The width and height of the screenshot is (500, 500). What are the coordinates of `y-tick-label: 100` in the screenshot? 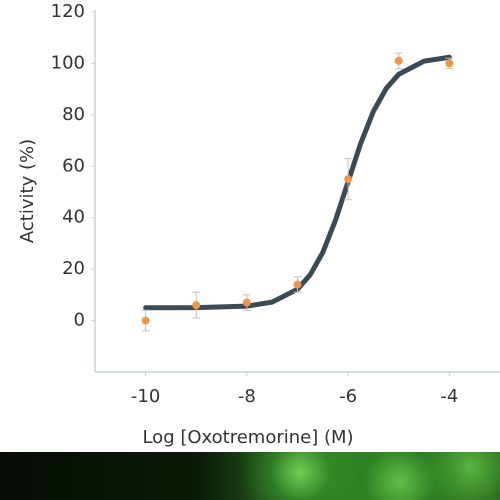 It's located at (68, 62).